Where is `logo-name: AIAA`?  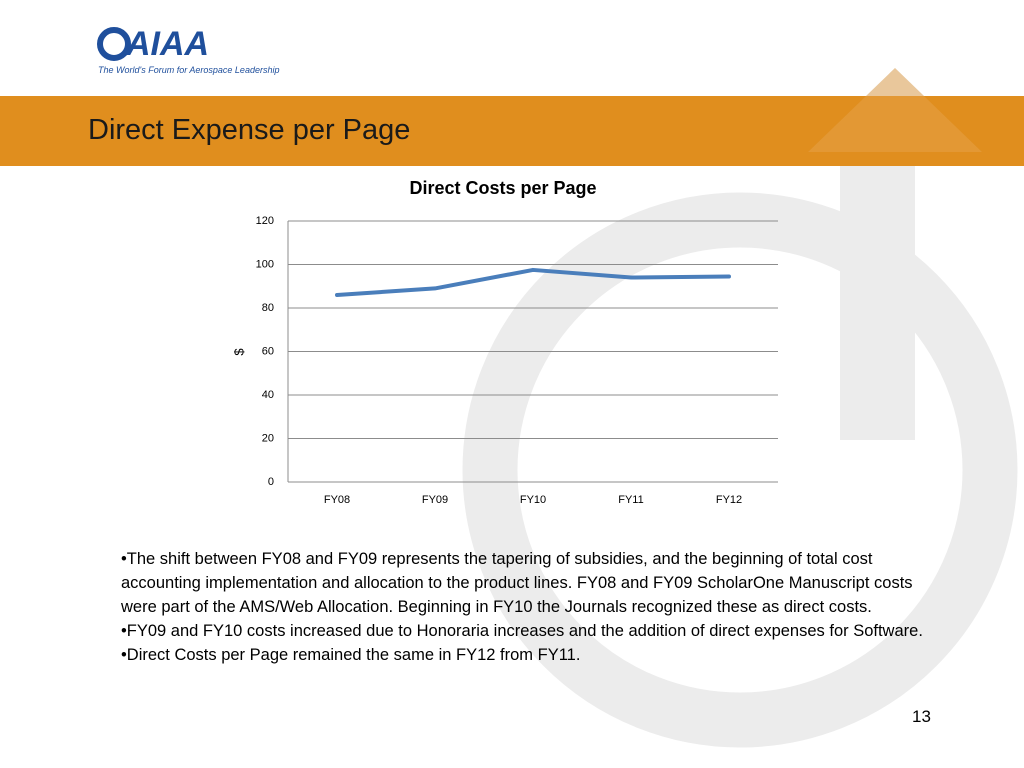 logo-name: AIAA is located at coordinates (167, 44).